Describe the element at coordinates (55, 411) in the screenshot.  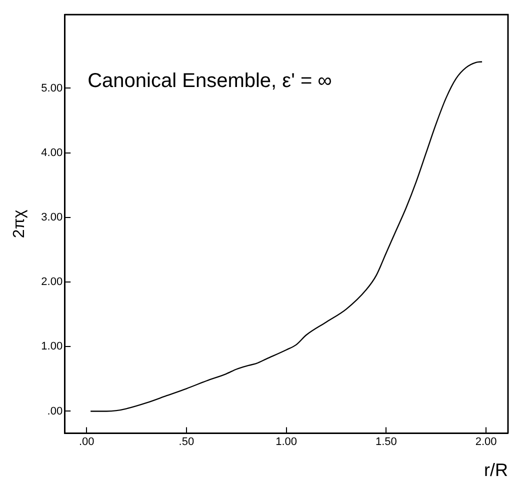
I see `y-tick-label: .00` at that location.